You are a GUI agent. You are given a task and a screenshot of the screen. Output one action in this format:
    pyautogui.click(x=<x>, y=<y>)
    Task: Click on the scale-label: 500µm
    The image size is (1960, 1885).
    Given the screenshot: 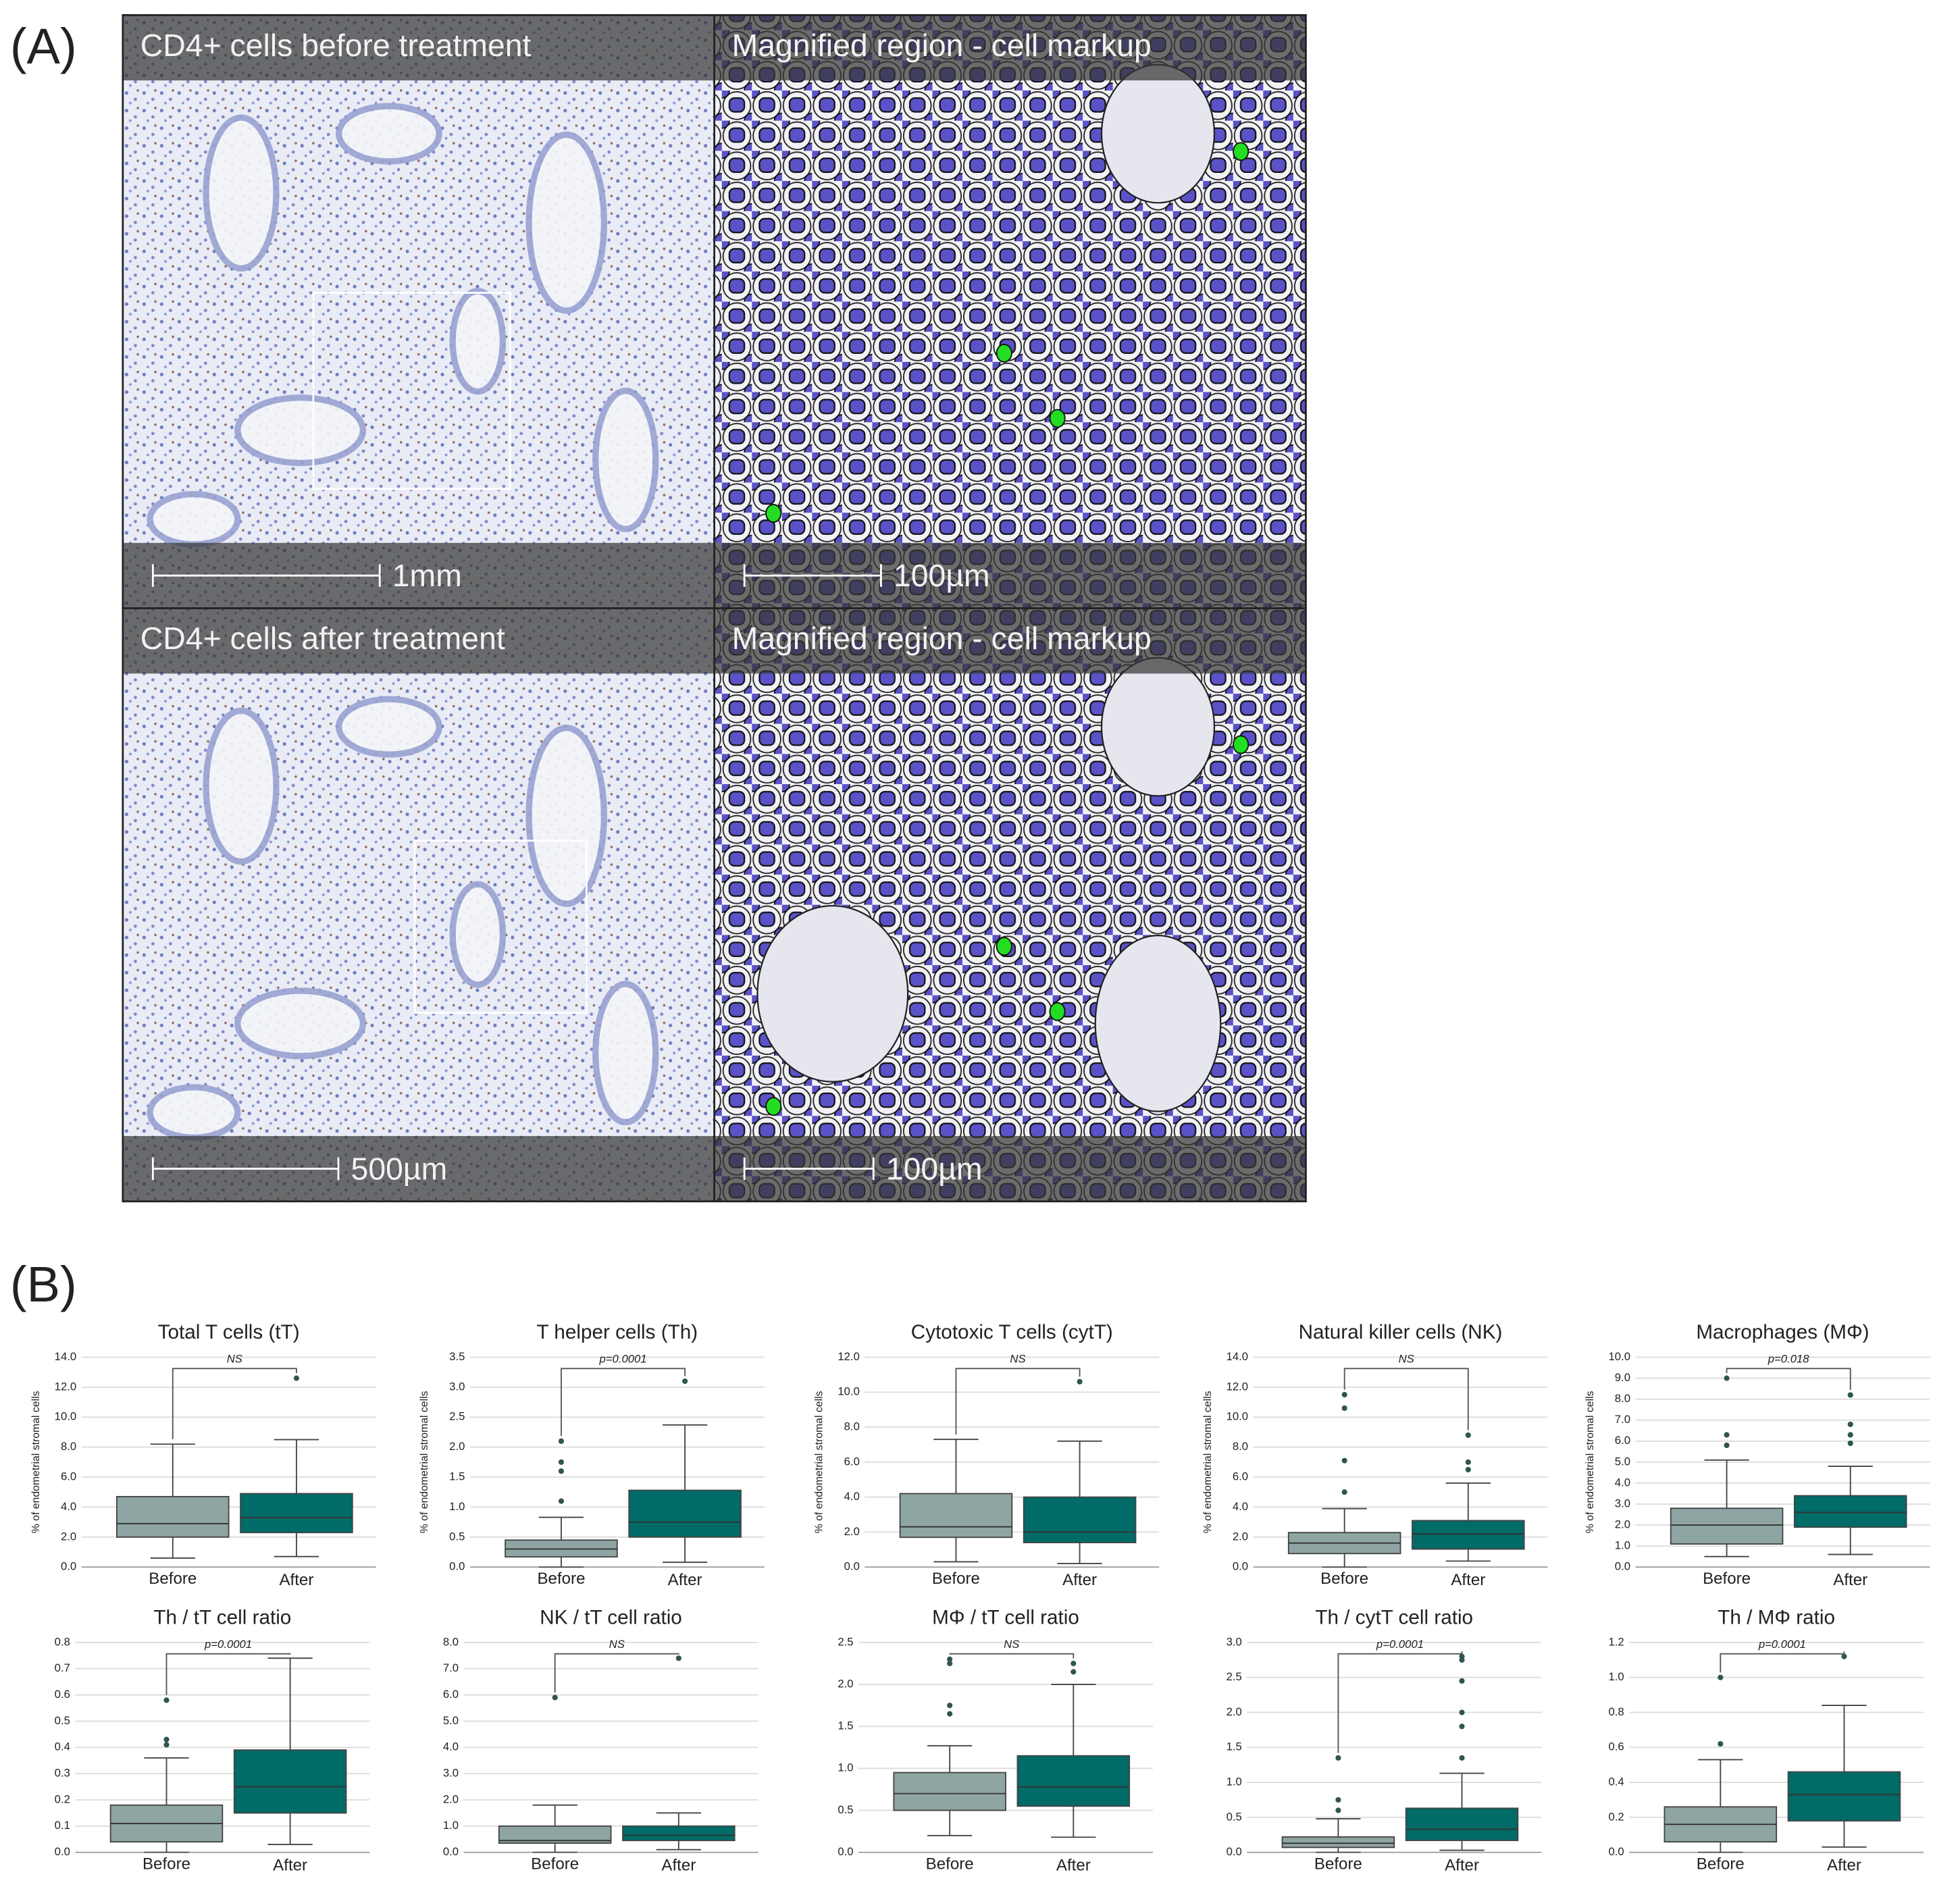 What is the action you would take?
    pyautogui.click(x=400, y=1168)
    